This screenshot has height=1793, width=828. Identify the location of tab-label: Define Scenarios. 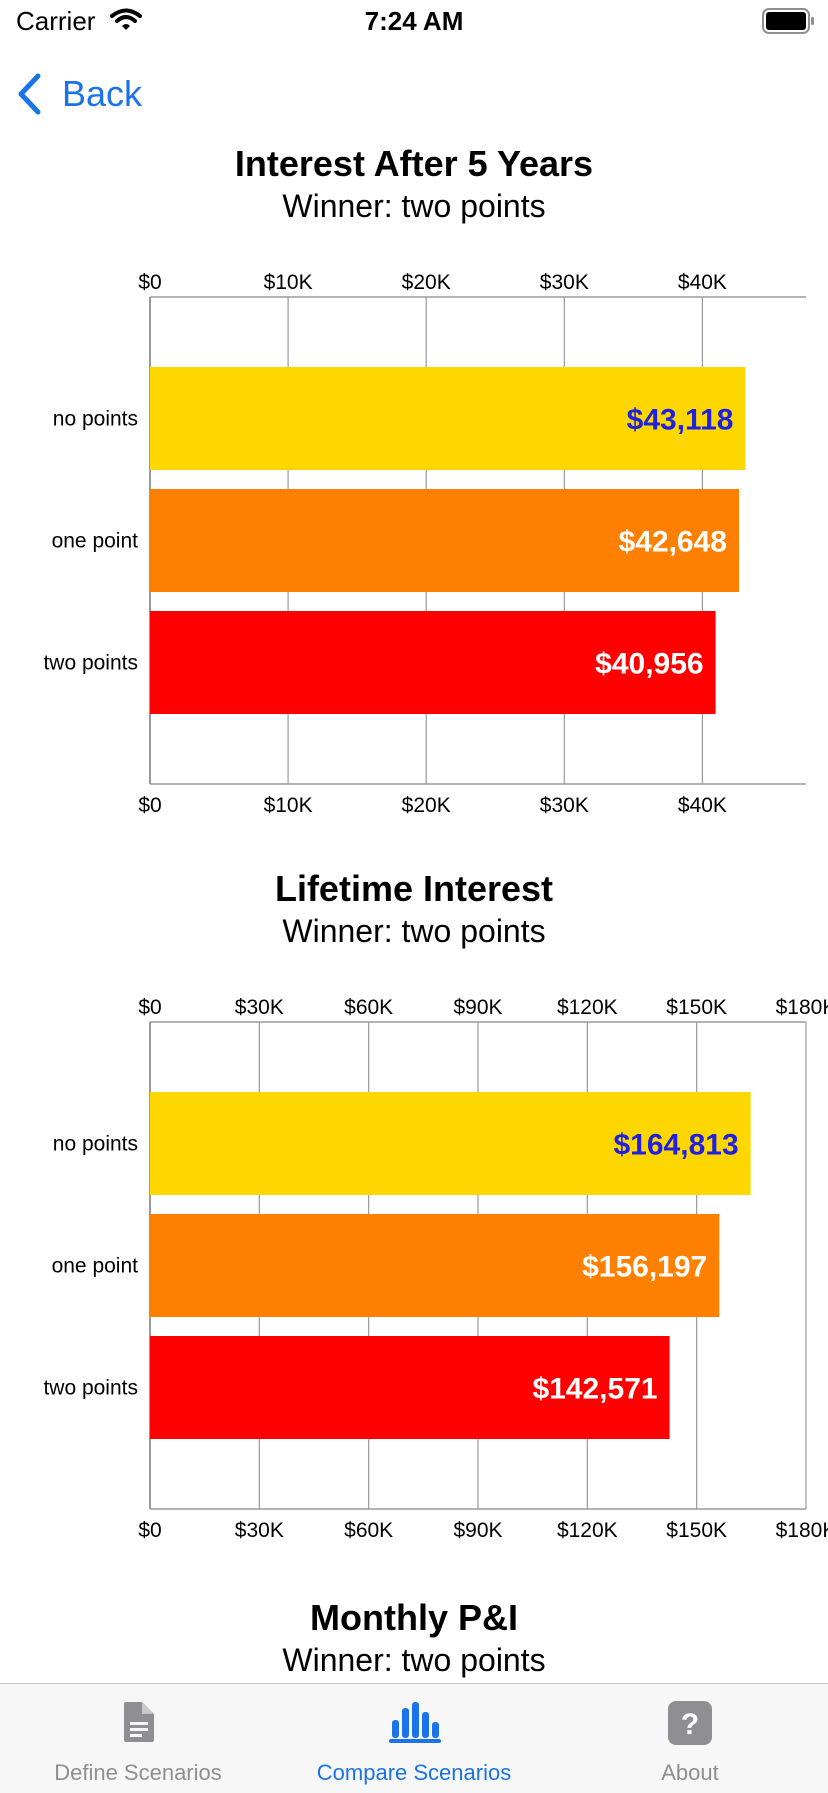
(138, 1772).